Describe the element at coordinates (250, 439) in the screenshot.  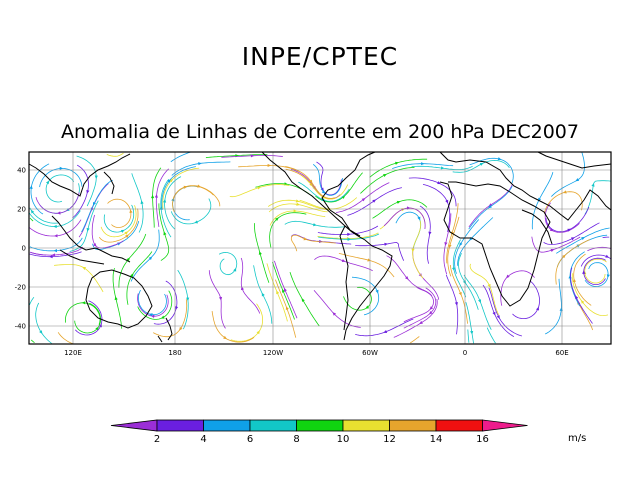
I see `colorbar-label: 6` at that location.